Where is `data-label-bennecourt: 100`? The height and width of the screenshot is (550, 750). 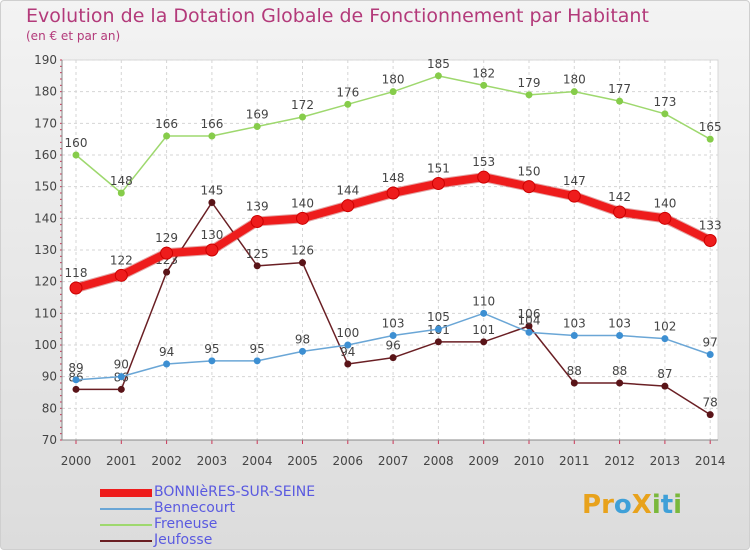 data-label-bennecourt: 100 is located at coordinates (347, 333).